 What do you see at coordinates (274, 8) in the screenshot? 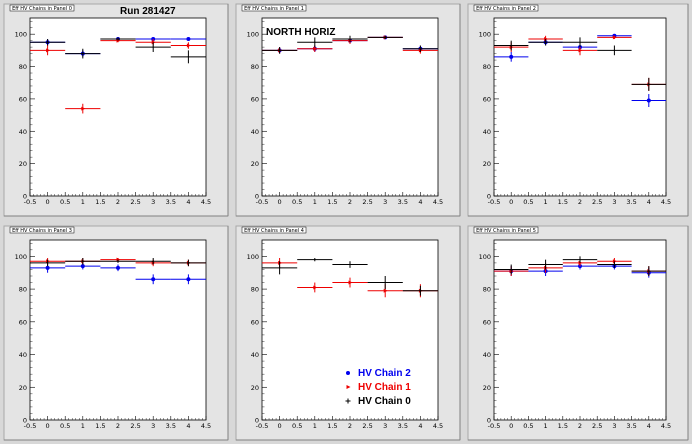
I see `panel-title: Eff HV Chains in Panel 1` at bounding box center [274, 8].